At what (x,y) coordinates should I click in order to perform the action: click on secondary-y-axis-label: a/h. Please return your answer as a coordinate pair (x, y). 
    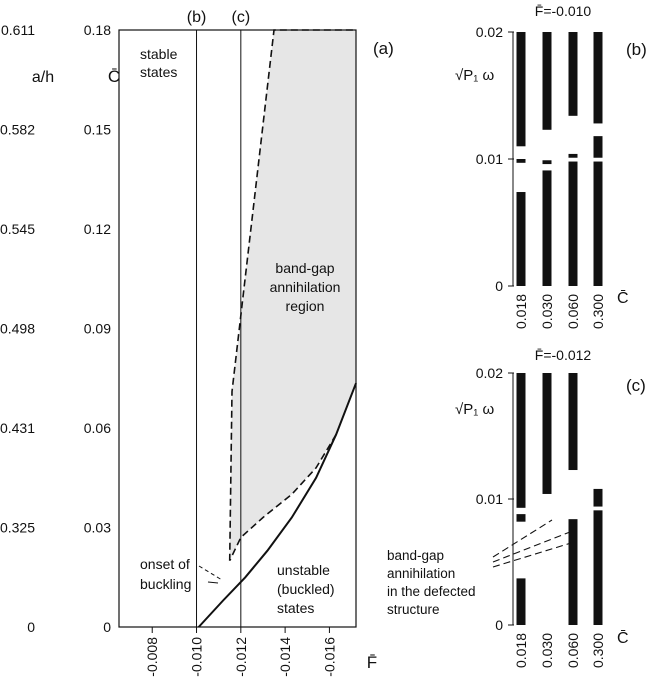
    Looking at the image, I should click on (43, 77).